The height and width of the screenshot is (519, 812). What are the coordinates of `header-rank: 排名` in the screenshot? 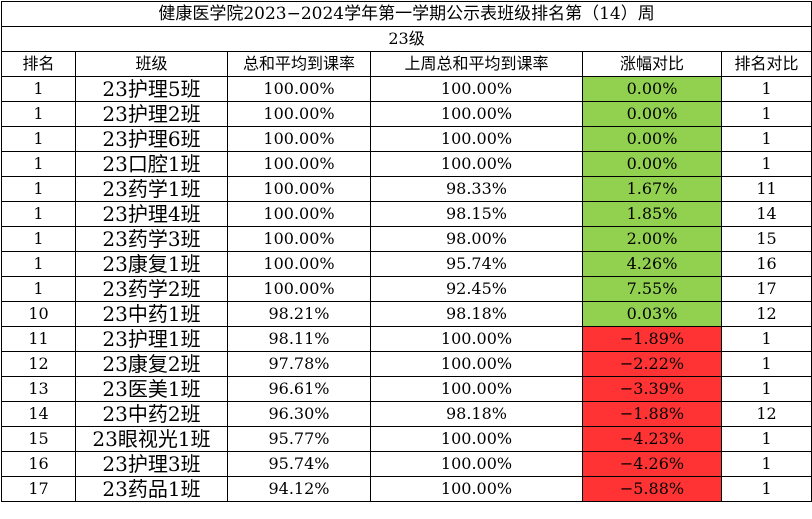 It's located at (38, 64).